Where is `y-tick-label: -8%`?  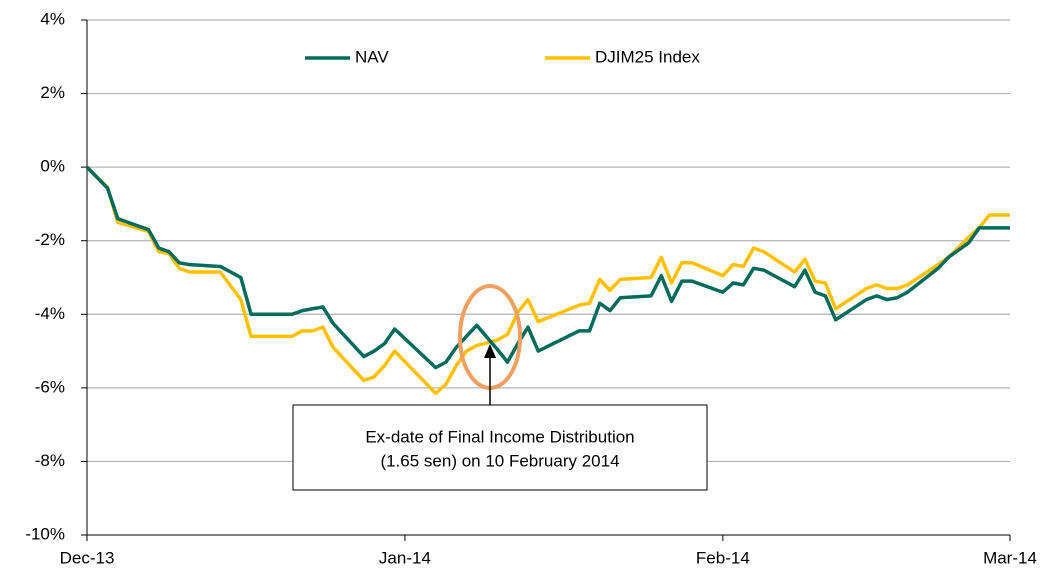 y-tick-label: -8% is located at coordinates (50, 460).